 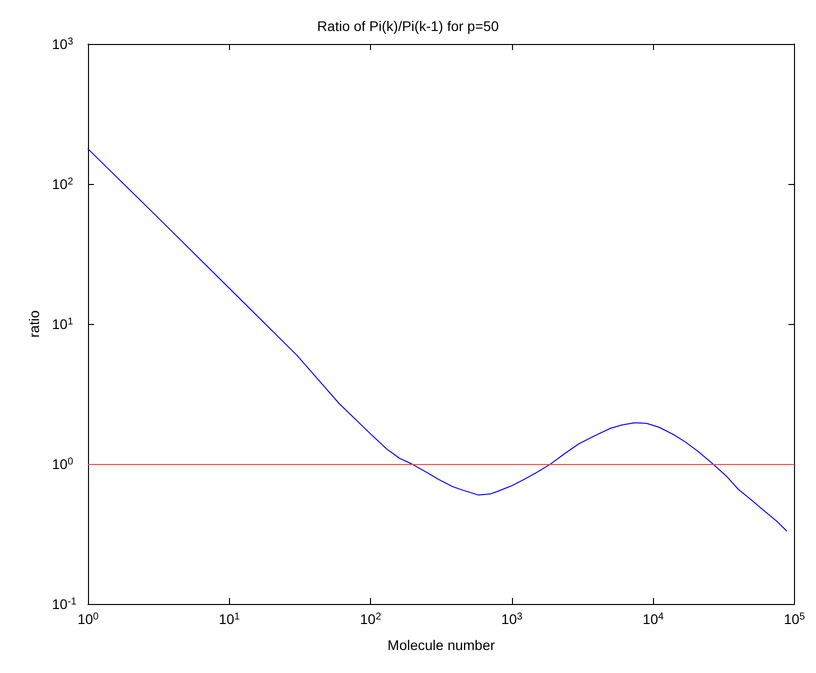 What do you see at coordinates (442, 645) in the screenshot?
I see `x-axis-title: Molecule number` at bounding box center [442, 645].